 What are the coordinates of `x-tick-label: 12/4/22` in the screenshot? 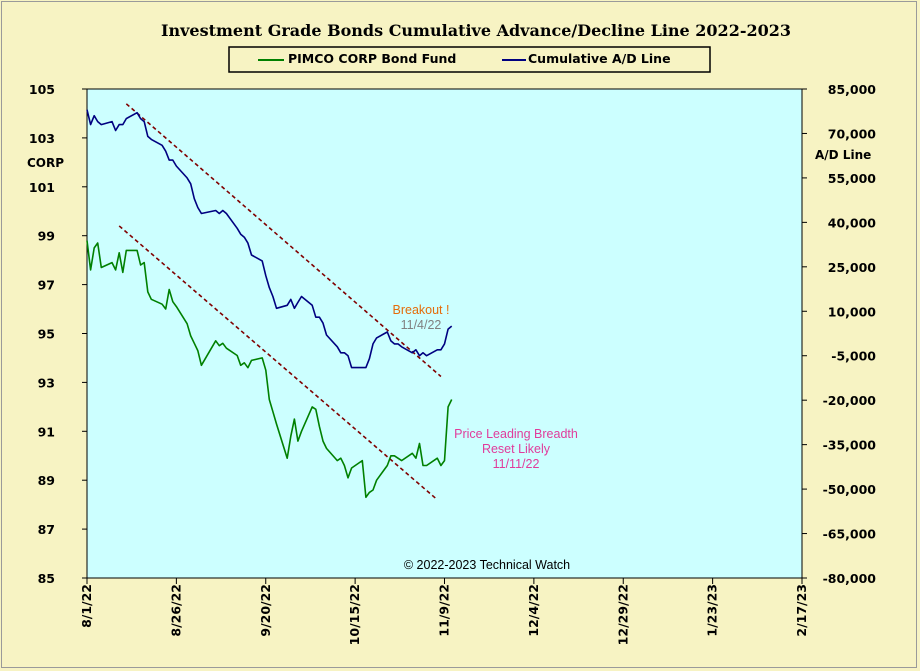 It's located at (533, 610).